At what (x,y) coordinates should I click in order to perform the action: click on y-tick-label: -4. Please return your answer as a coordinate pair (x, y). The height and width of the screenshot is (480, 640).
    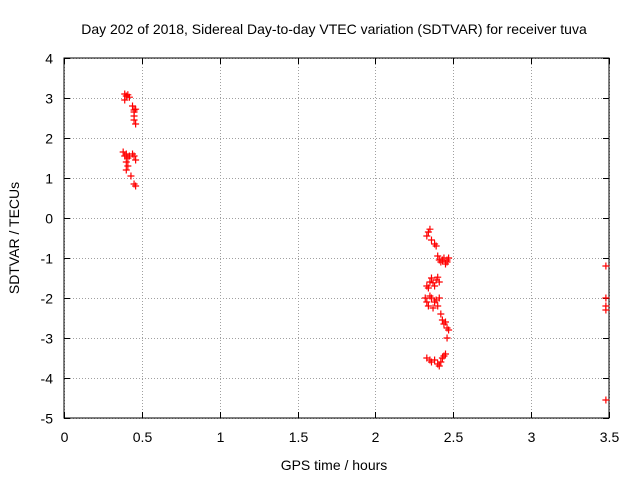
    Looking at the image, I should click on (47, 379).